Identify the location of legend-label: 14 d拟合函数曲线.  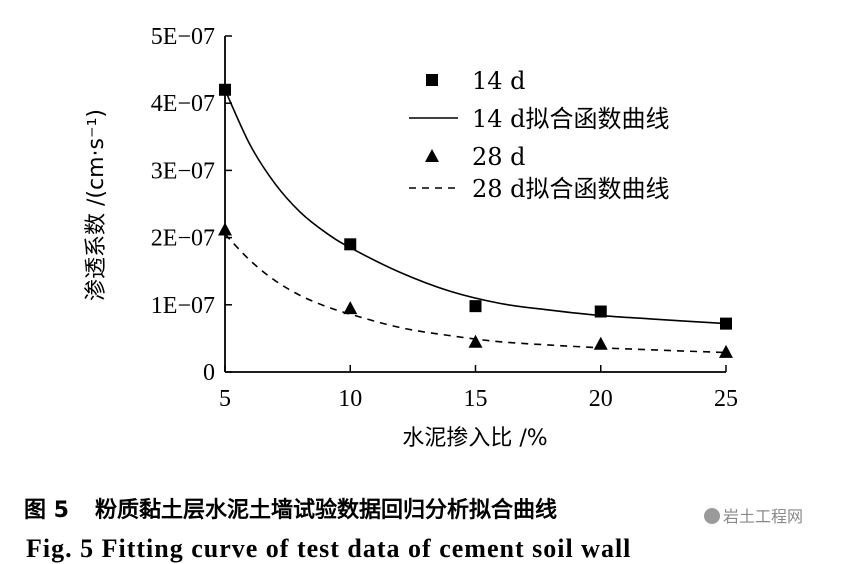
(571, 119).